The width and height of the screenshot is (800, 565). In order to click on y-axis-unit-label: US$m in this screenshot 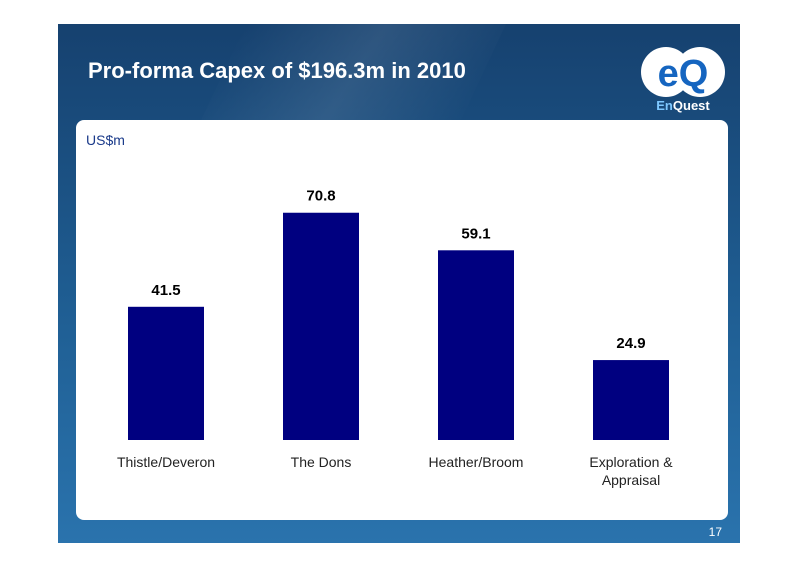, I will do `click(105, 140)`.